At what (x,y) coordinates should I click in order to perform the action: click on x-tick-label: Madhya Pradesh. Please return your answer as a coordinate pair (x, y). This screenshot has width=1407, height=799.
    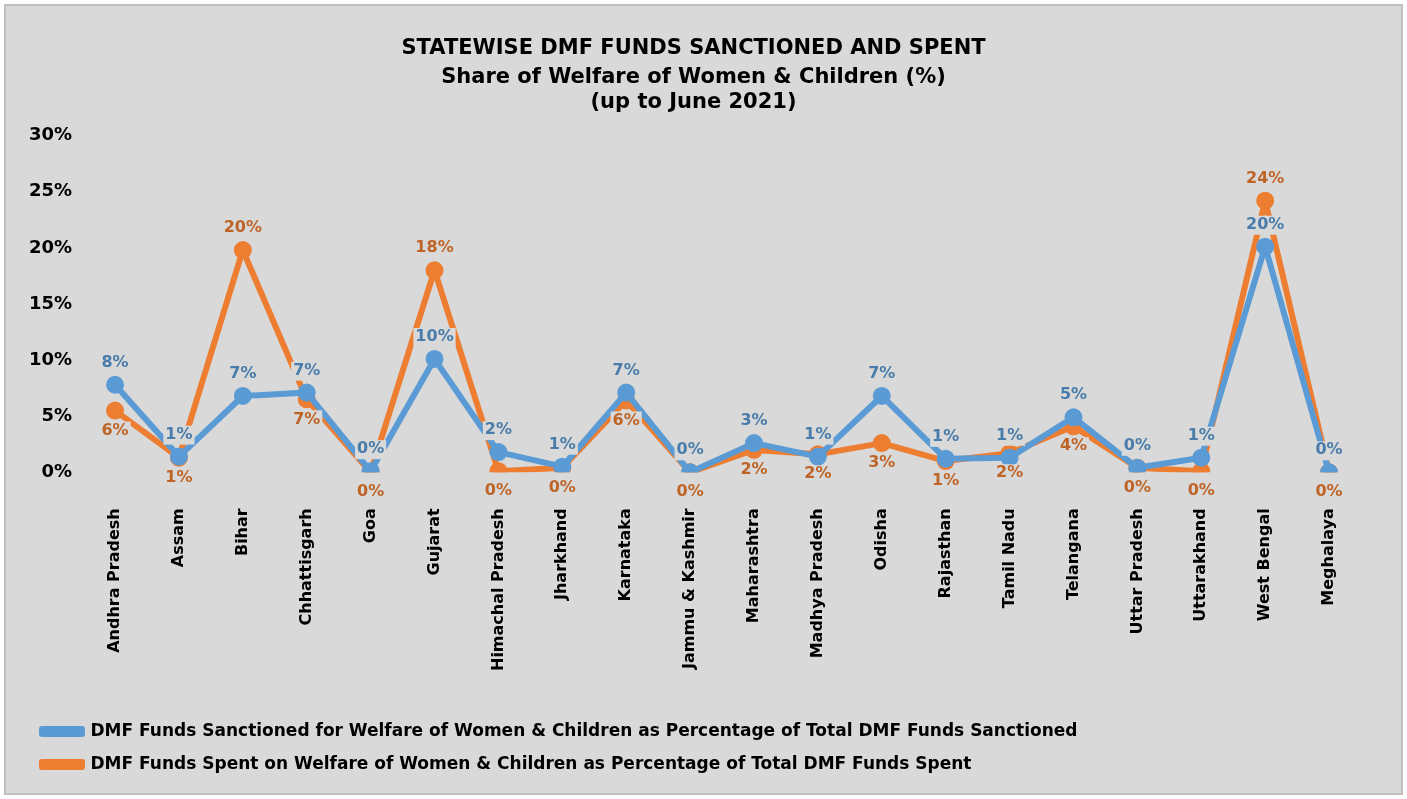
    Looking at the image, I should click on (817, 583).